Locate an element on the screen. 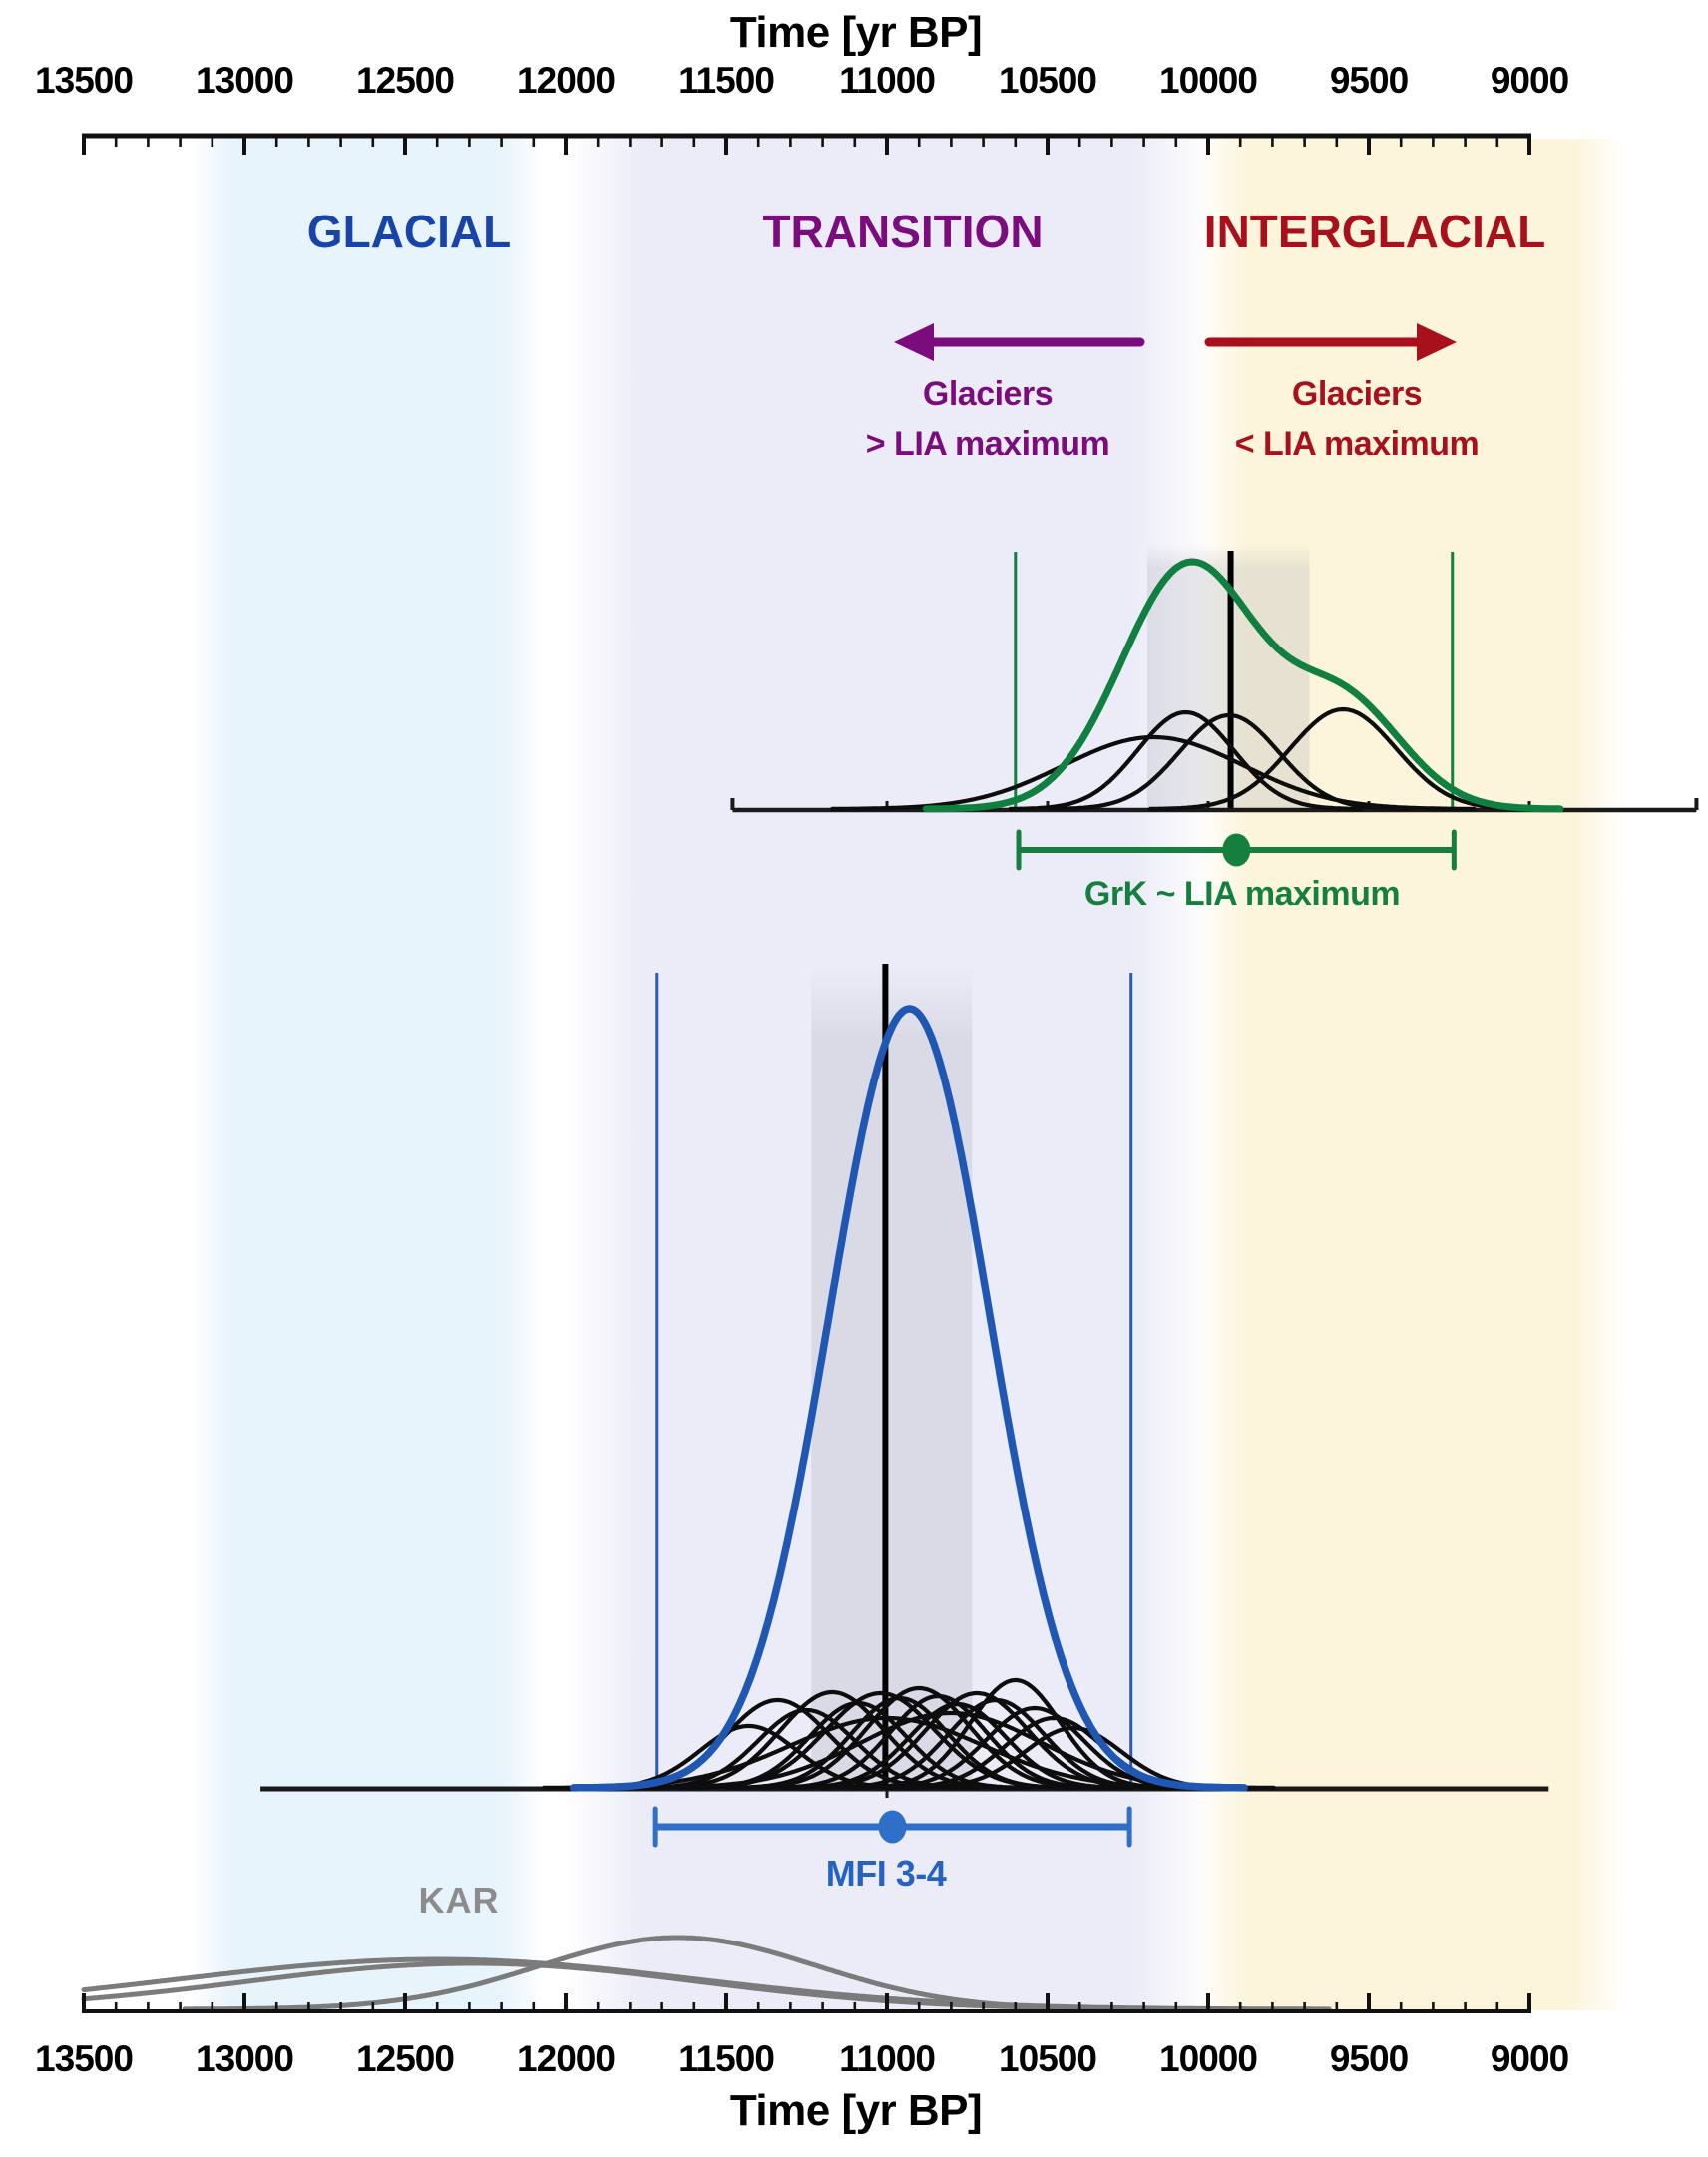  grk-envelope-curve is located at coordinates (1243, 685).